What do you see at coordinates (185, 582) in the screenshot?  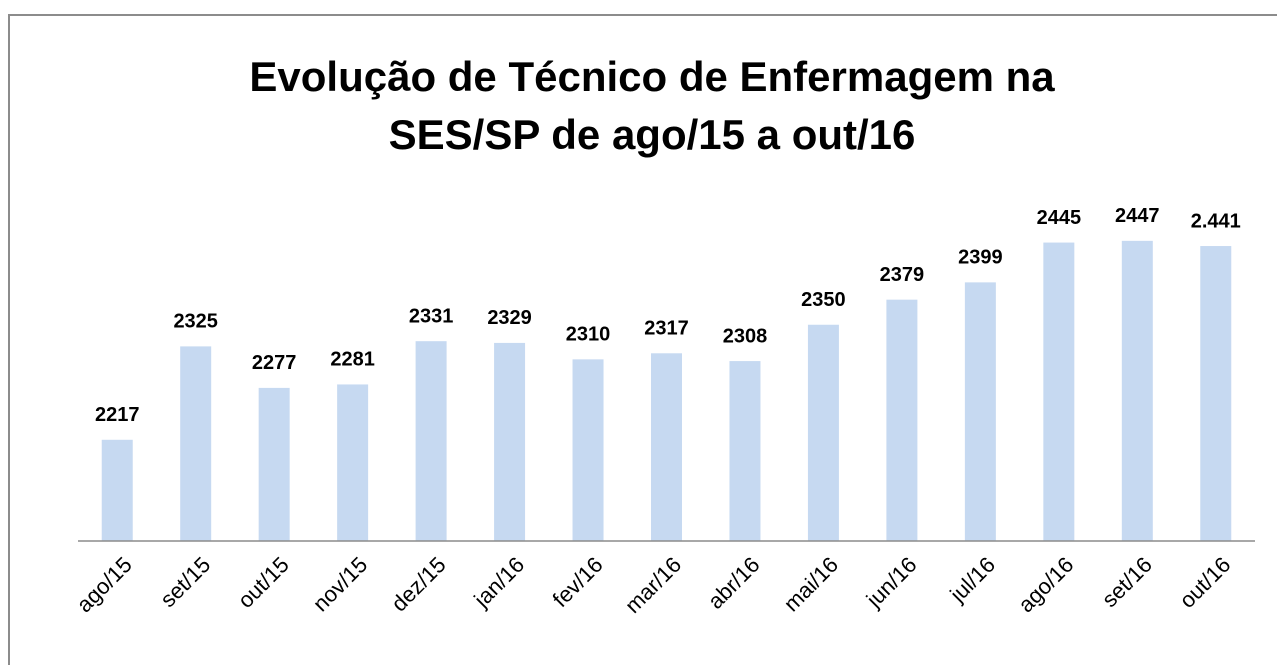 I see `x-tick-label: set/15` at bounding box center [185, 582].